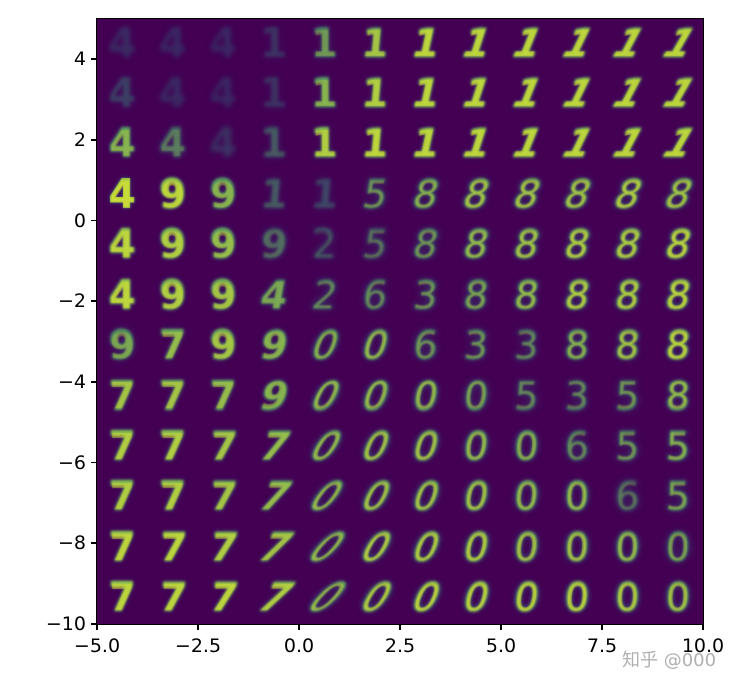 The width and height of the screenshot is (753, 691). I want to click on x-tick-label: −2.5, so click(198, 646).